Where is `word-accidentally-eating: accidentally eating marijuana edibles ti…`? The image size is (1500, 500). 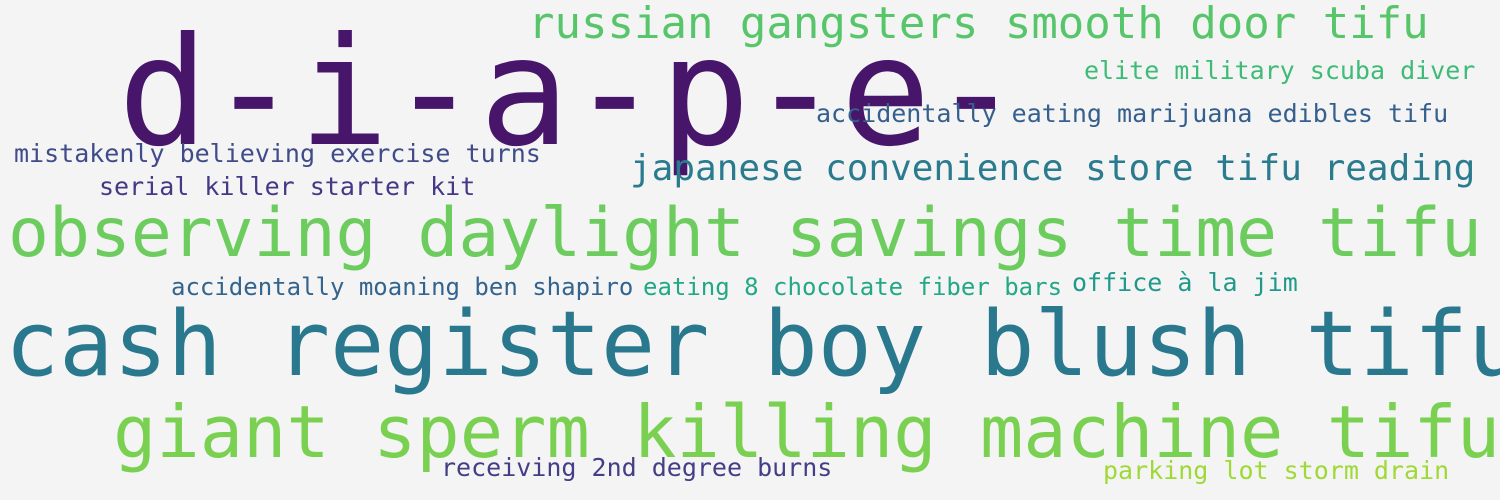 word-accidentally-eating: accidentally eating marijuana edibles ti… is located at coordinates (1132, 113).